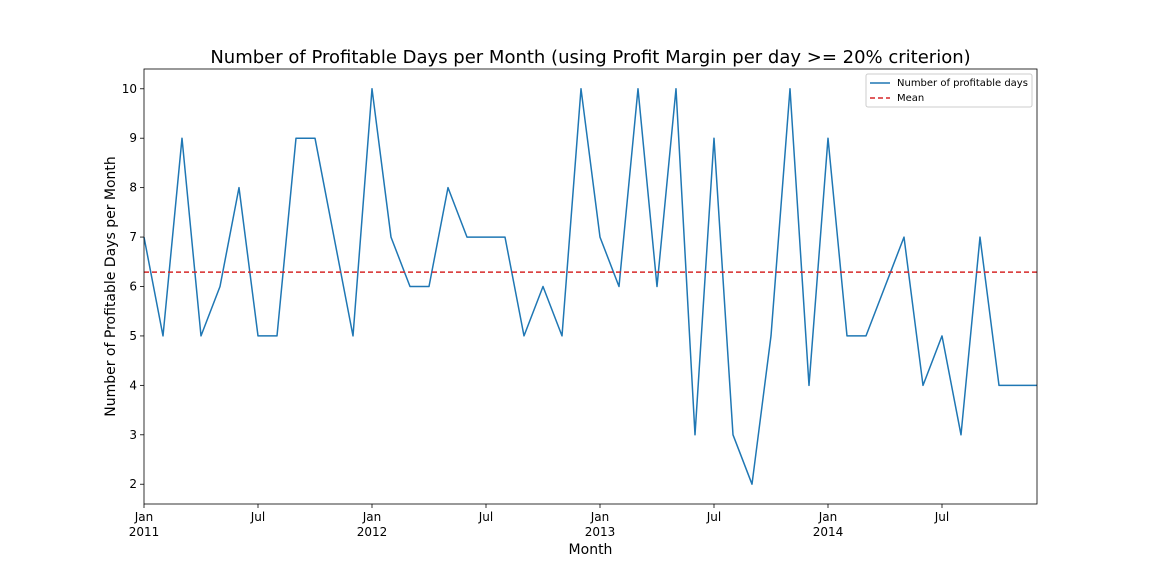  I want to click on x-tick-year-label: 2011, so click(144, 532).